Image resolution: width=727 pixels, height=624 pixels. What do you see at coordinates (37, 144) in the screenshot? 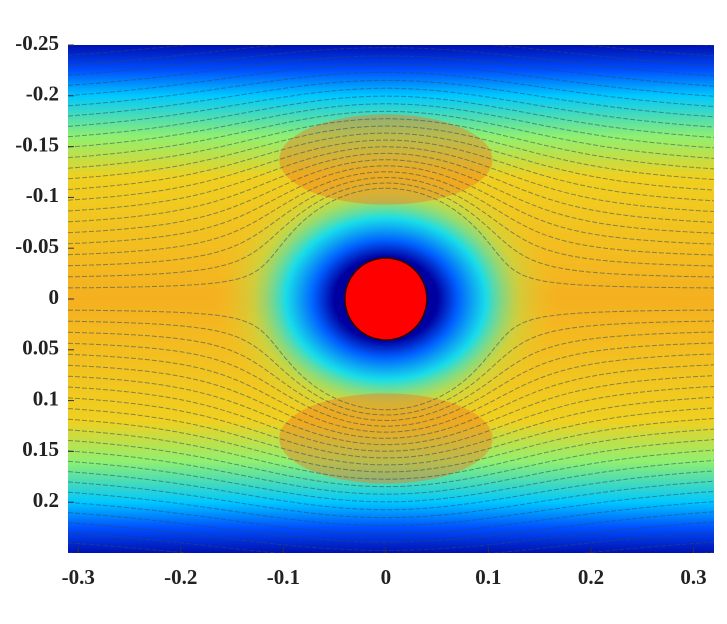
I see `y-tick-label: -0.15` at bounding box center [37, 144].